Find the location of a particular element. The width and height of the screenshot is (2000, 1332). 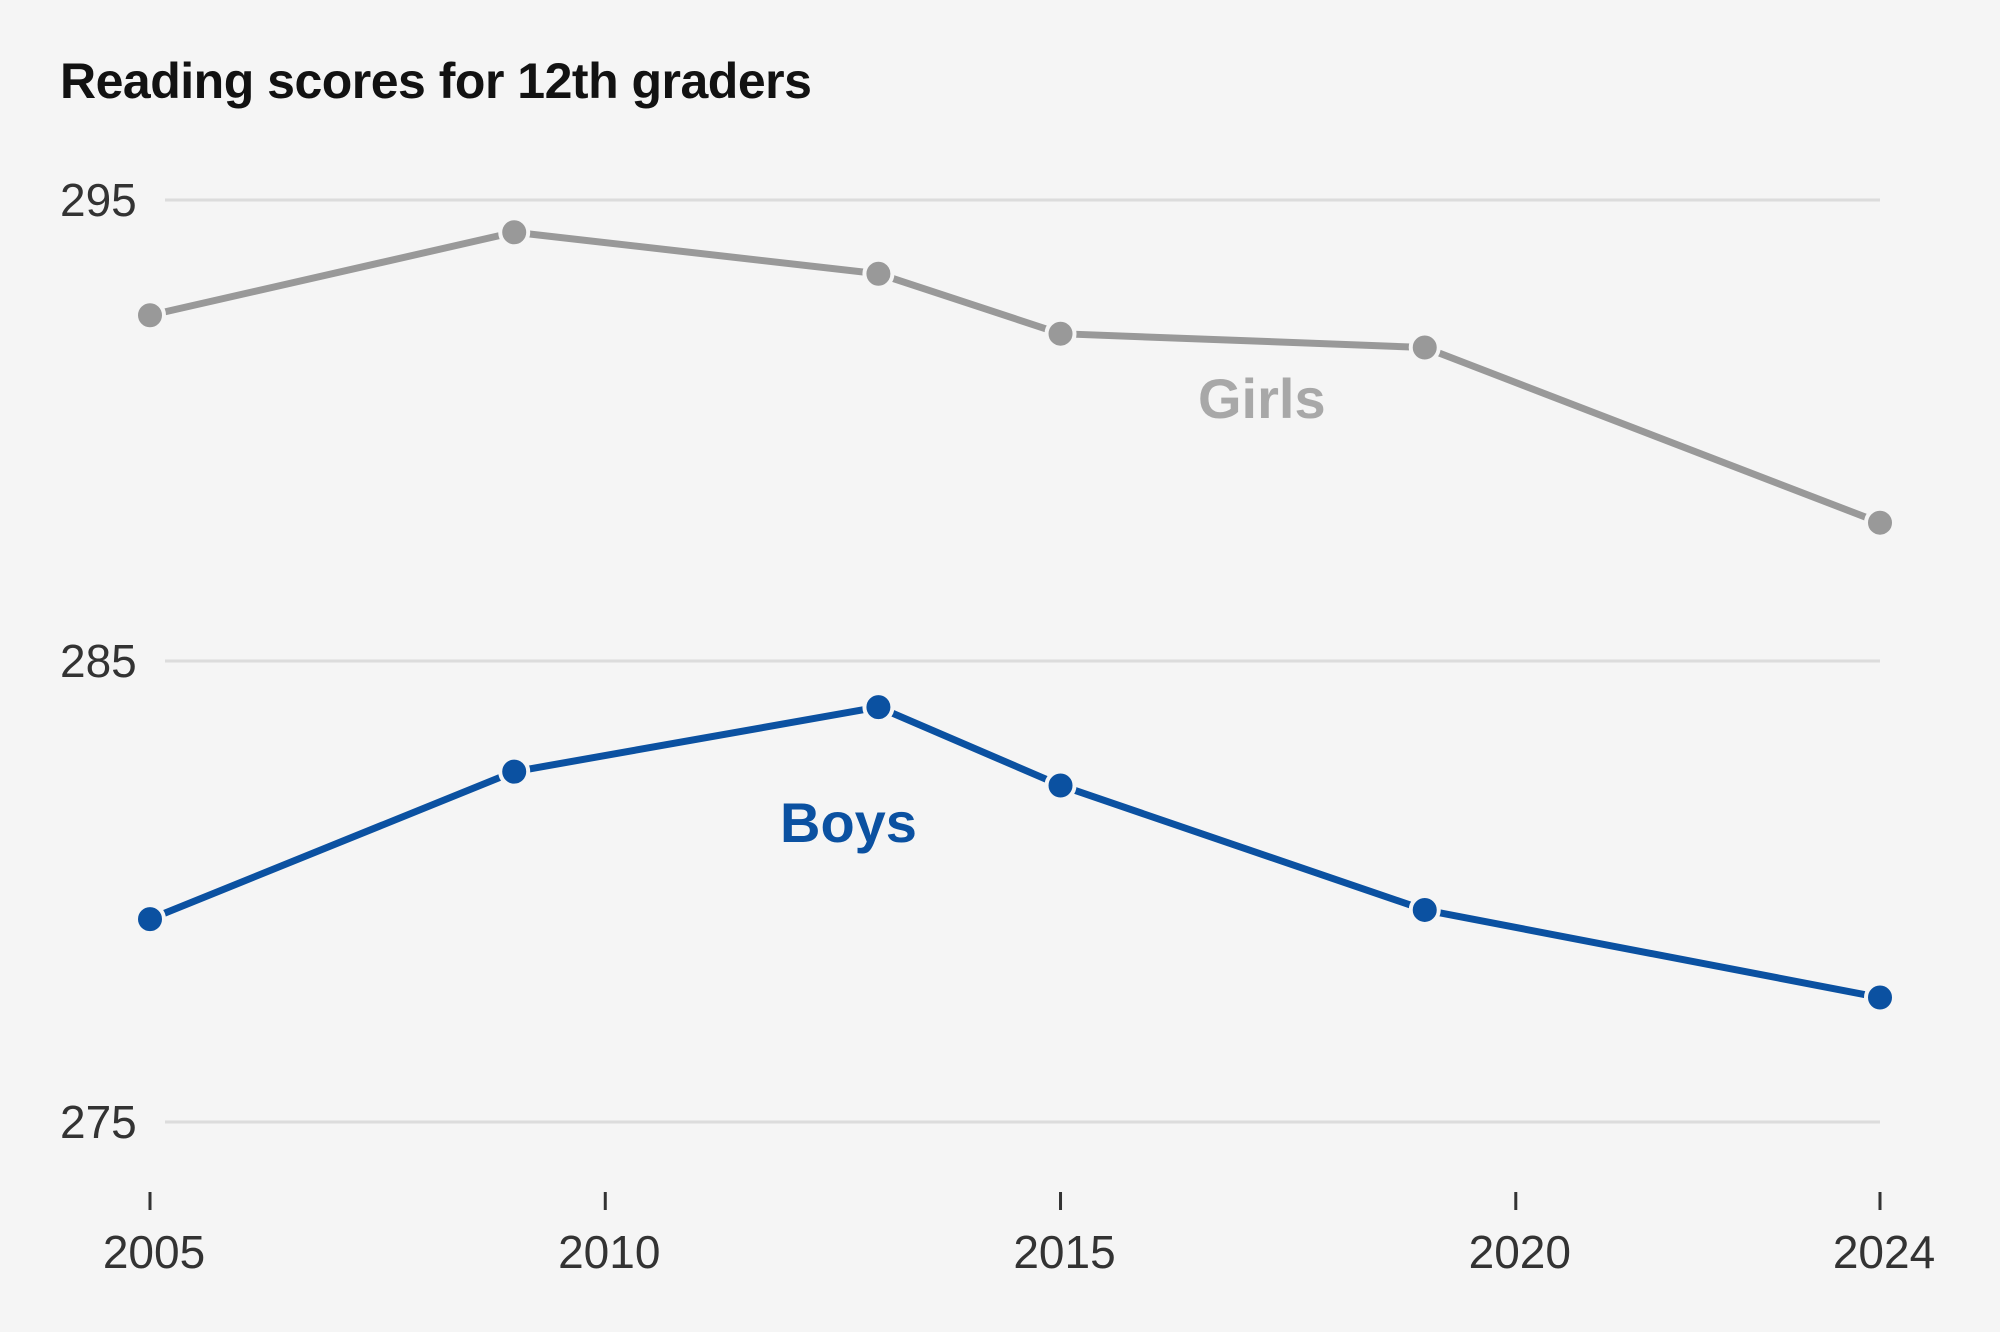

x-tick-label: 2015 is located at coordinates (1064, 1252).